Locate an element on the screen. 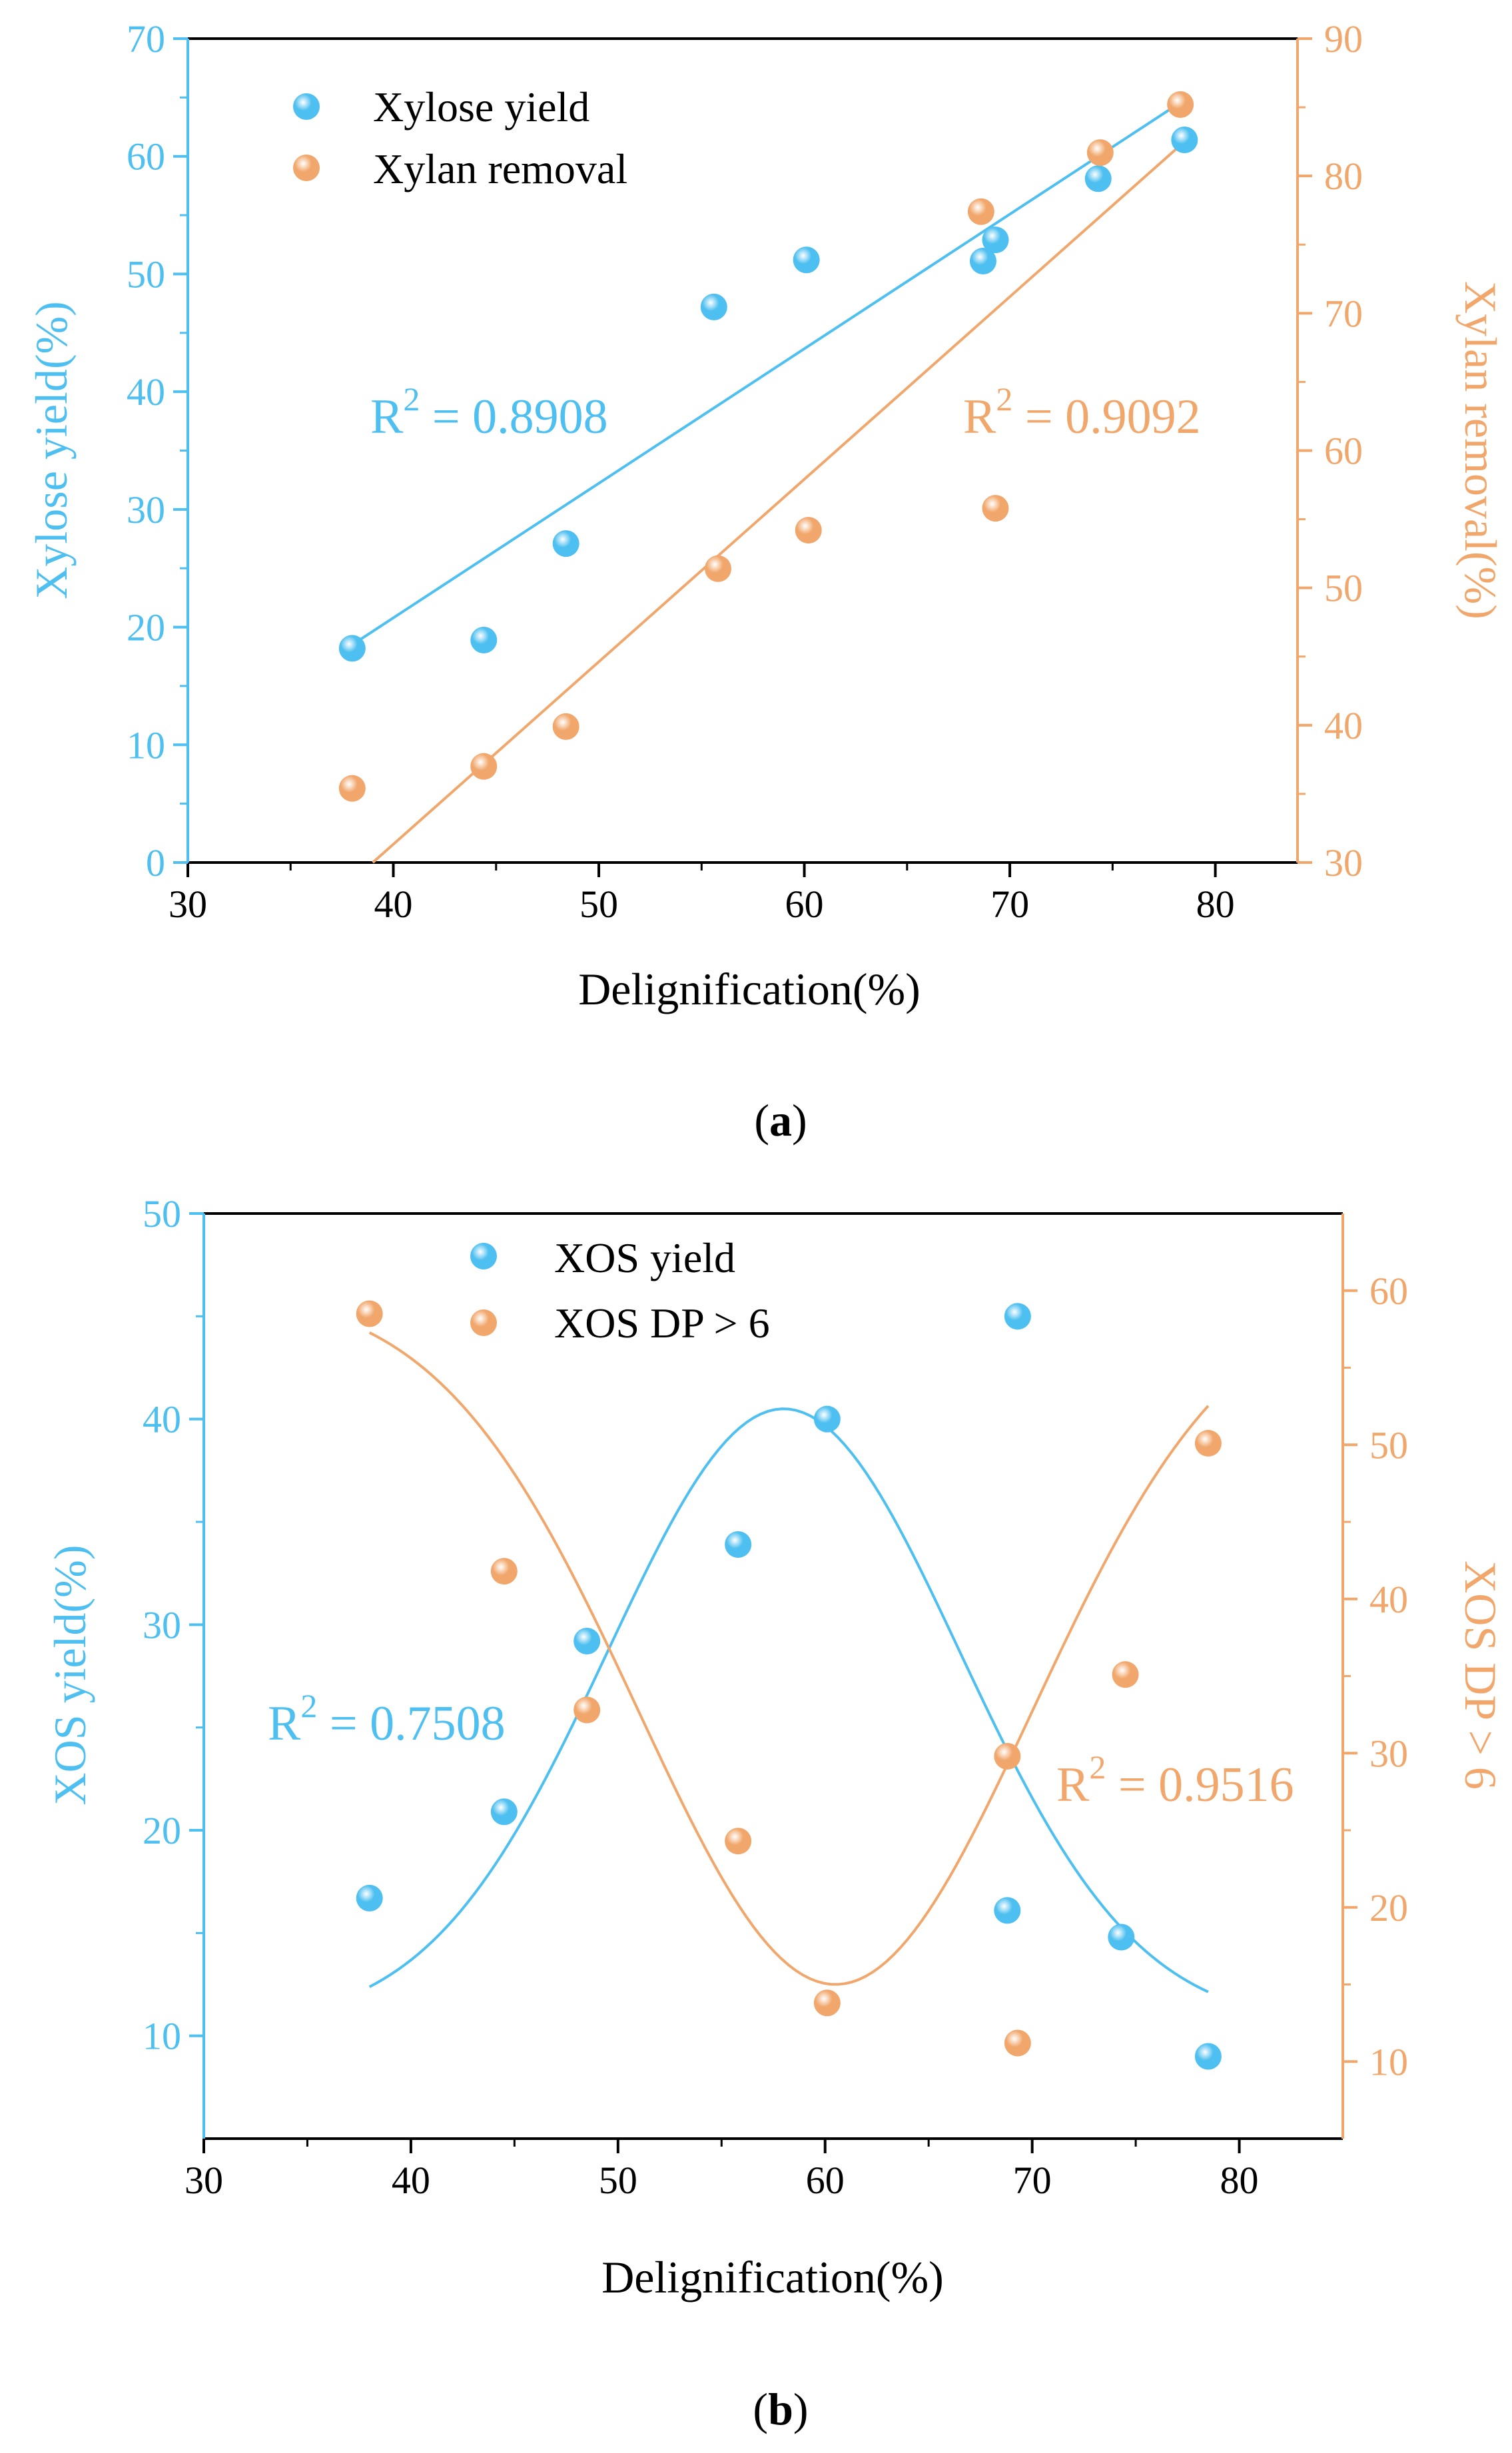 The height and width of the screenshot is (2453, 1512). left-y-axis-ticks: 10 20 30 40 50 is located at coordinates (174, 1625).